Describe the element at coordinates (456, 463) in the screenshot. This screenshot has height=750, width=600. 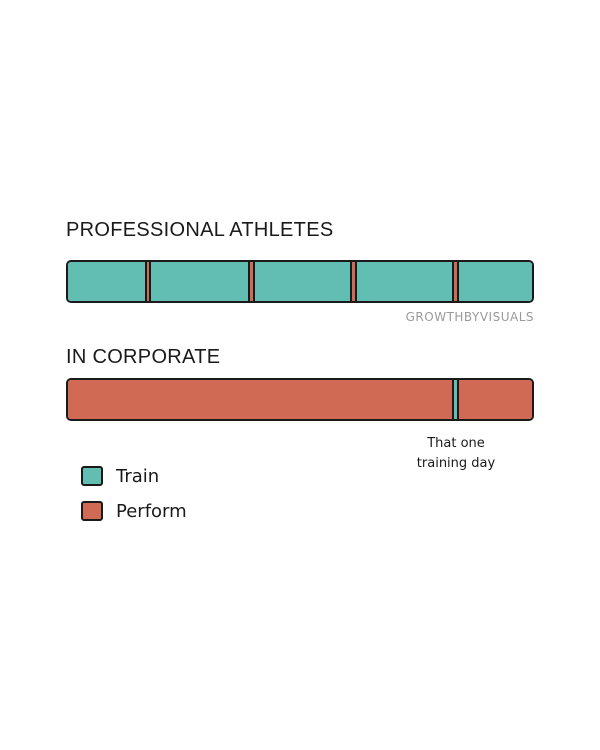
I see `annotation-line-2: training day` at that location.